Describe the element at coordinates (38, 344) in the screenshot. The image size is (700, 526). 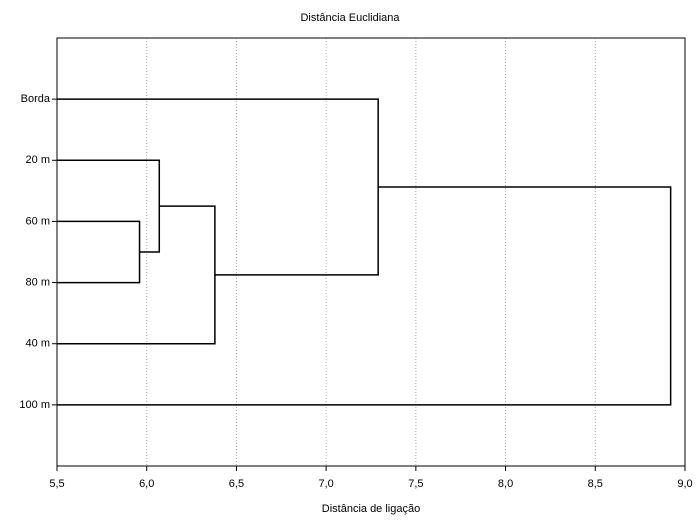
I see `leaf-label: 40 m` at that location.